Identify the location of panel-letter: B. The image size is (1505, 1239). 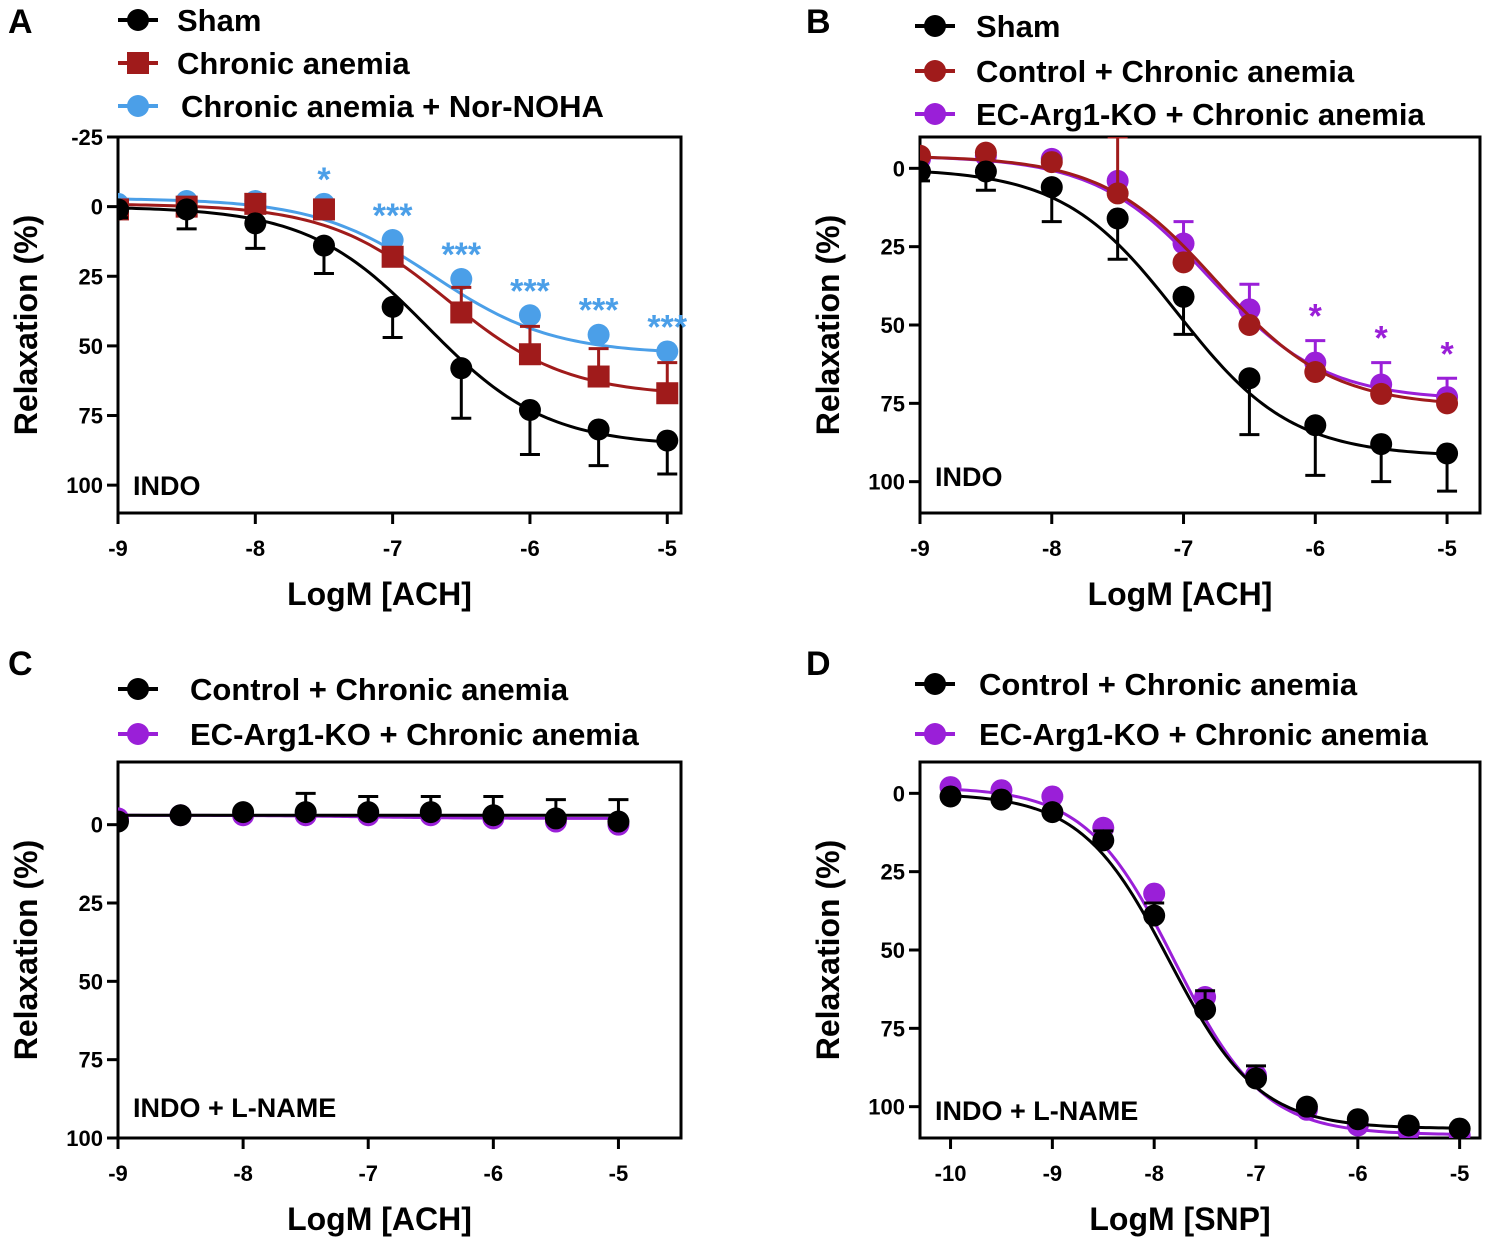
(818, 22).